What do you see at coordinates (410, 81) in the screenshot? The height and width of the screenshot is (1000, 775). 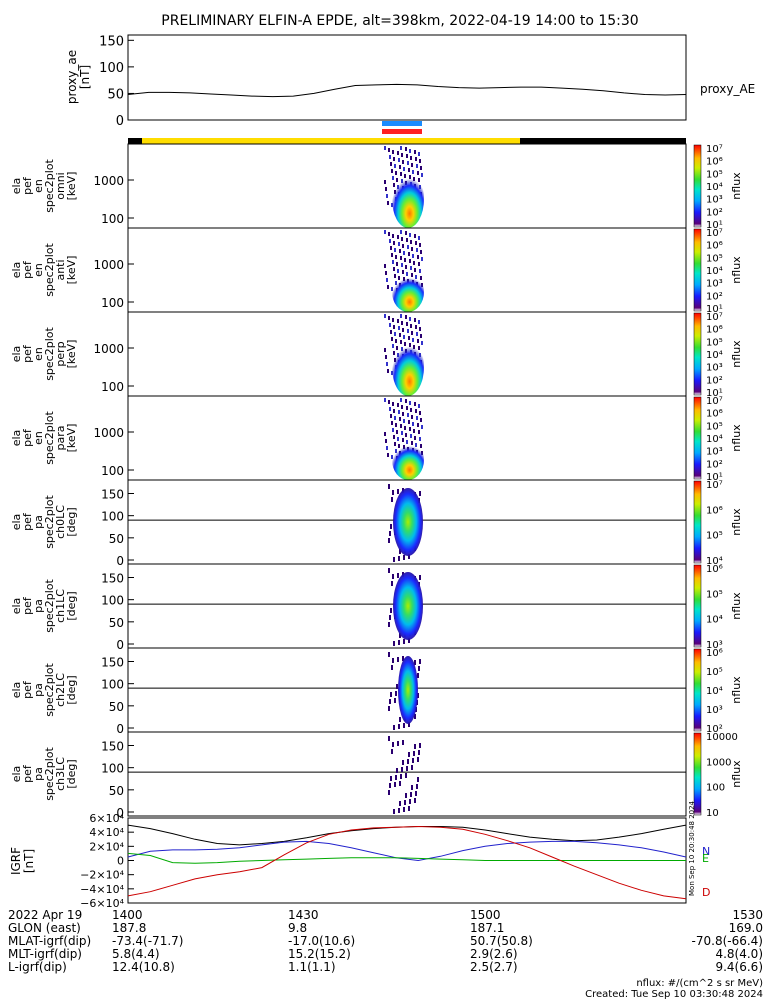 I see `proxy-ae-panel: 0 50 100 150 proxy_AE proxy_ae [nT]` at bounding box center [410, 81].